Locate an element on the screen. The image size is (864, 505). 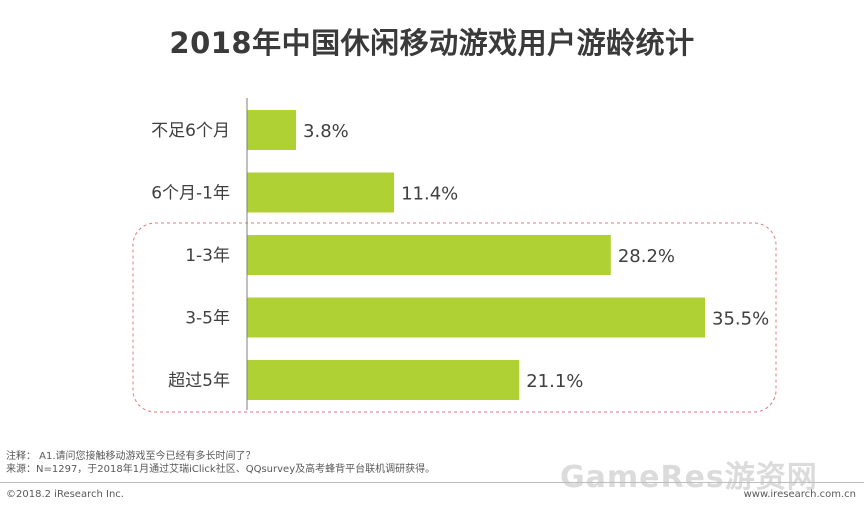
watermark-logo: GameRes游资网 is located at coordinates (689, 477).